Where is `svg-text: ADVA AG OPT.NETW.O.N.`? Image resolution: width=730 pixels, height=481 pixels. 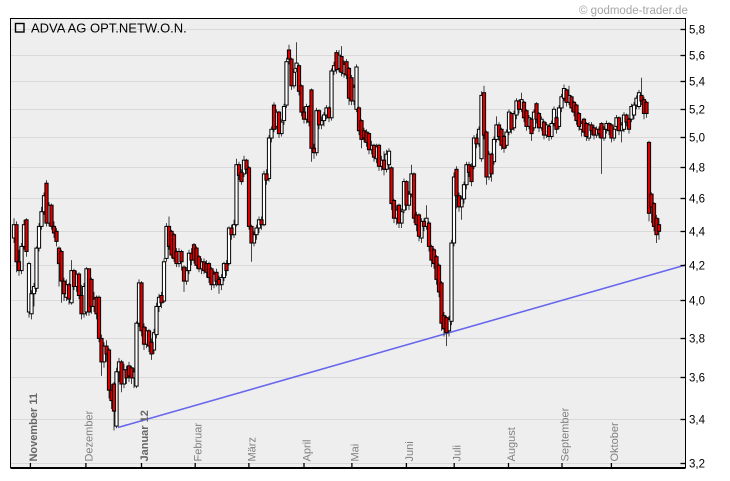
svg-text: ADVA AG OPT.NETW.O.N. is located at coordinates (109, 28).